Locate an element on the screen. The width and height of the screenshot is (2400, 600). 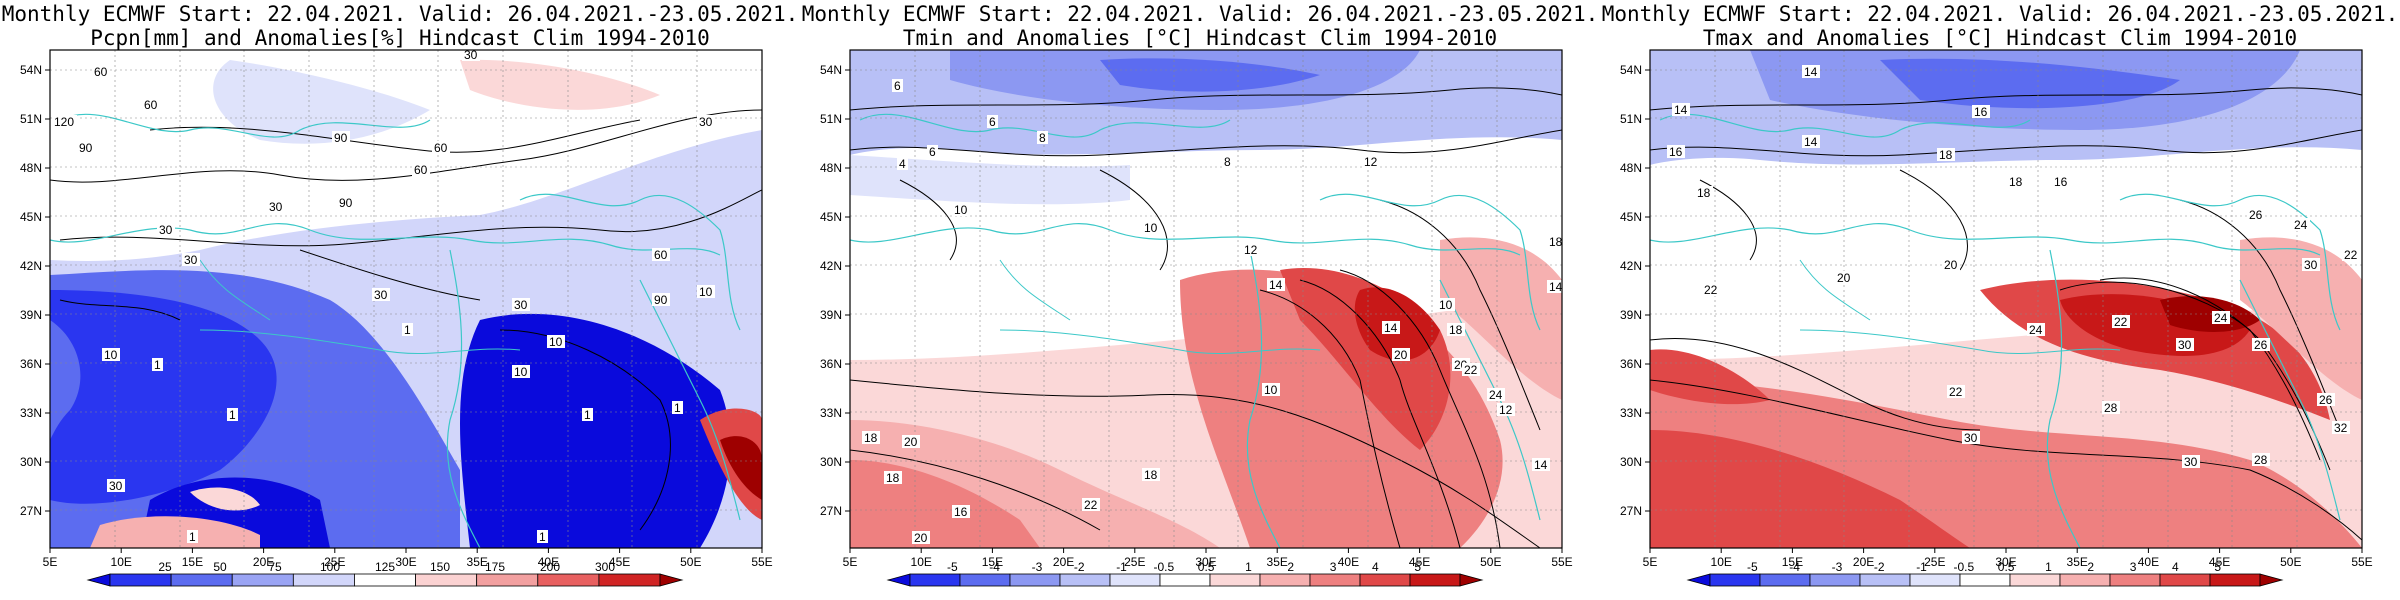
lat-tick-label: 42N is located at coordinates (1631, 266).